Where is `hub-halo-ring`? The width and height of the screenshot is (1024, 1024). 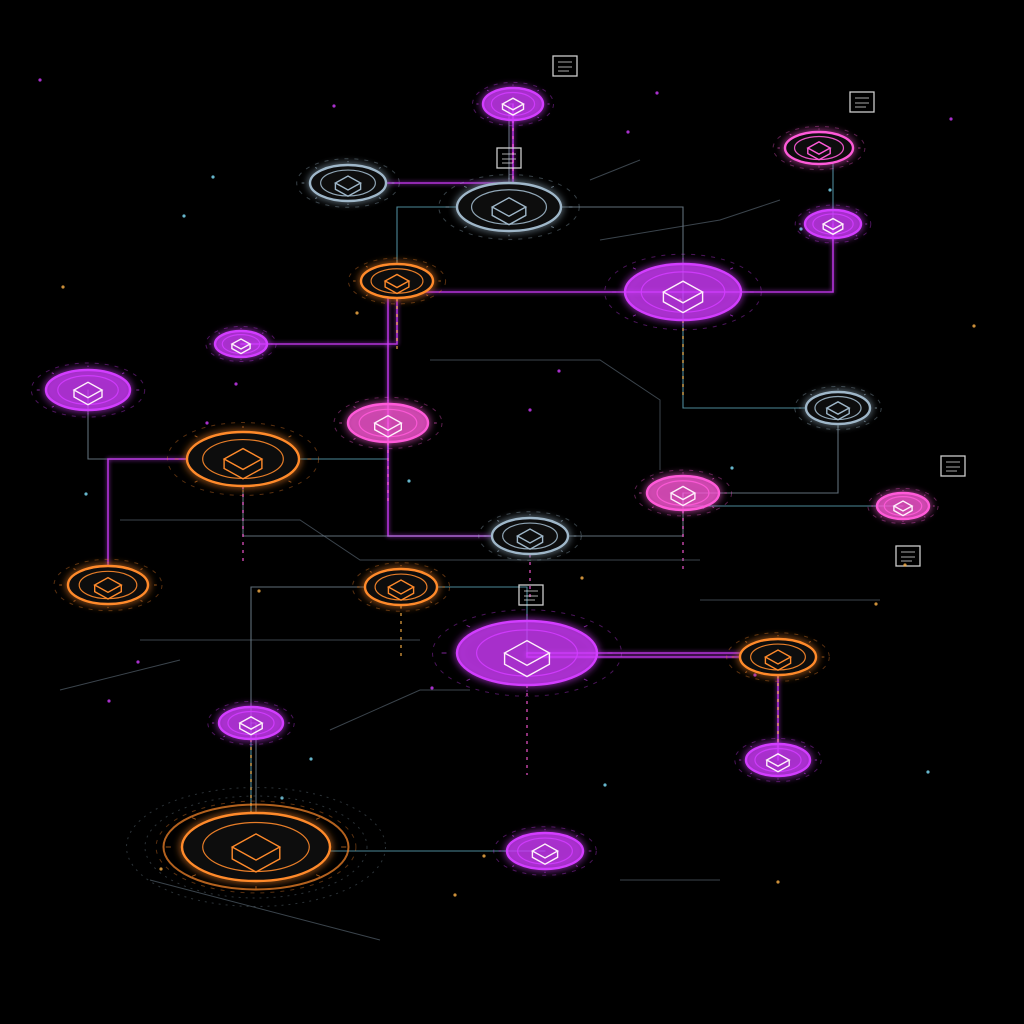
hub-halo-ring is located at coordinates (256, 847).